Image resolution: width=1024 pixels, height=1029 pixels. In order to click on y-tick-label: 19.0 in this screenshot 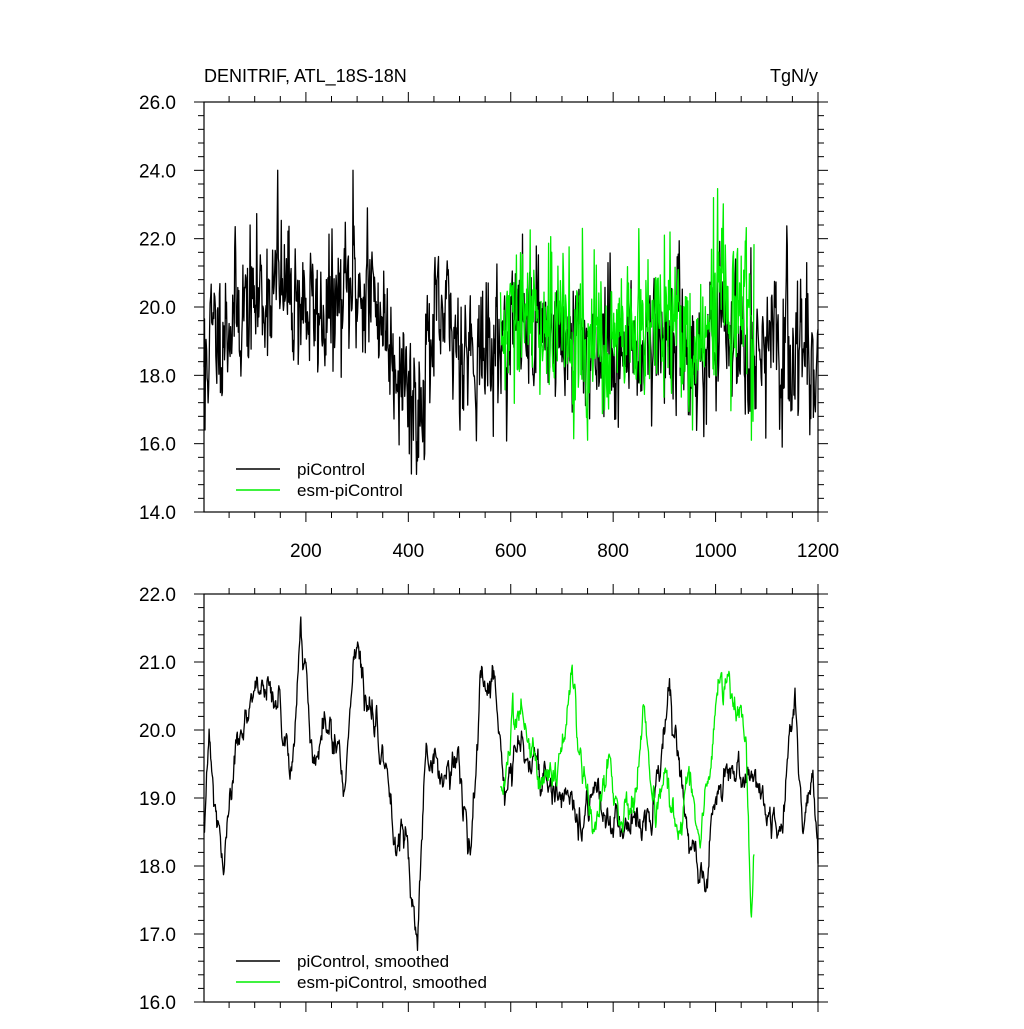, I will do `click(157, 799)`.